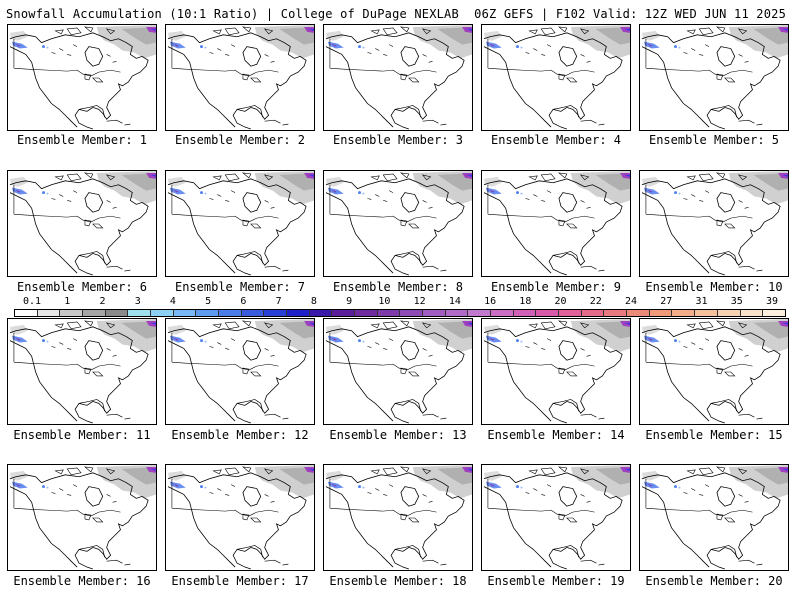  I want to click on ensemble-member-label: Ensemble Member: 6, so click(82, 287).